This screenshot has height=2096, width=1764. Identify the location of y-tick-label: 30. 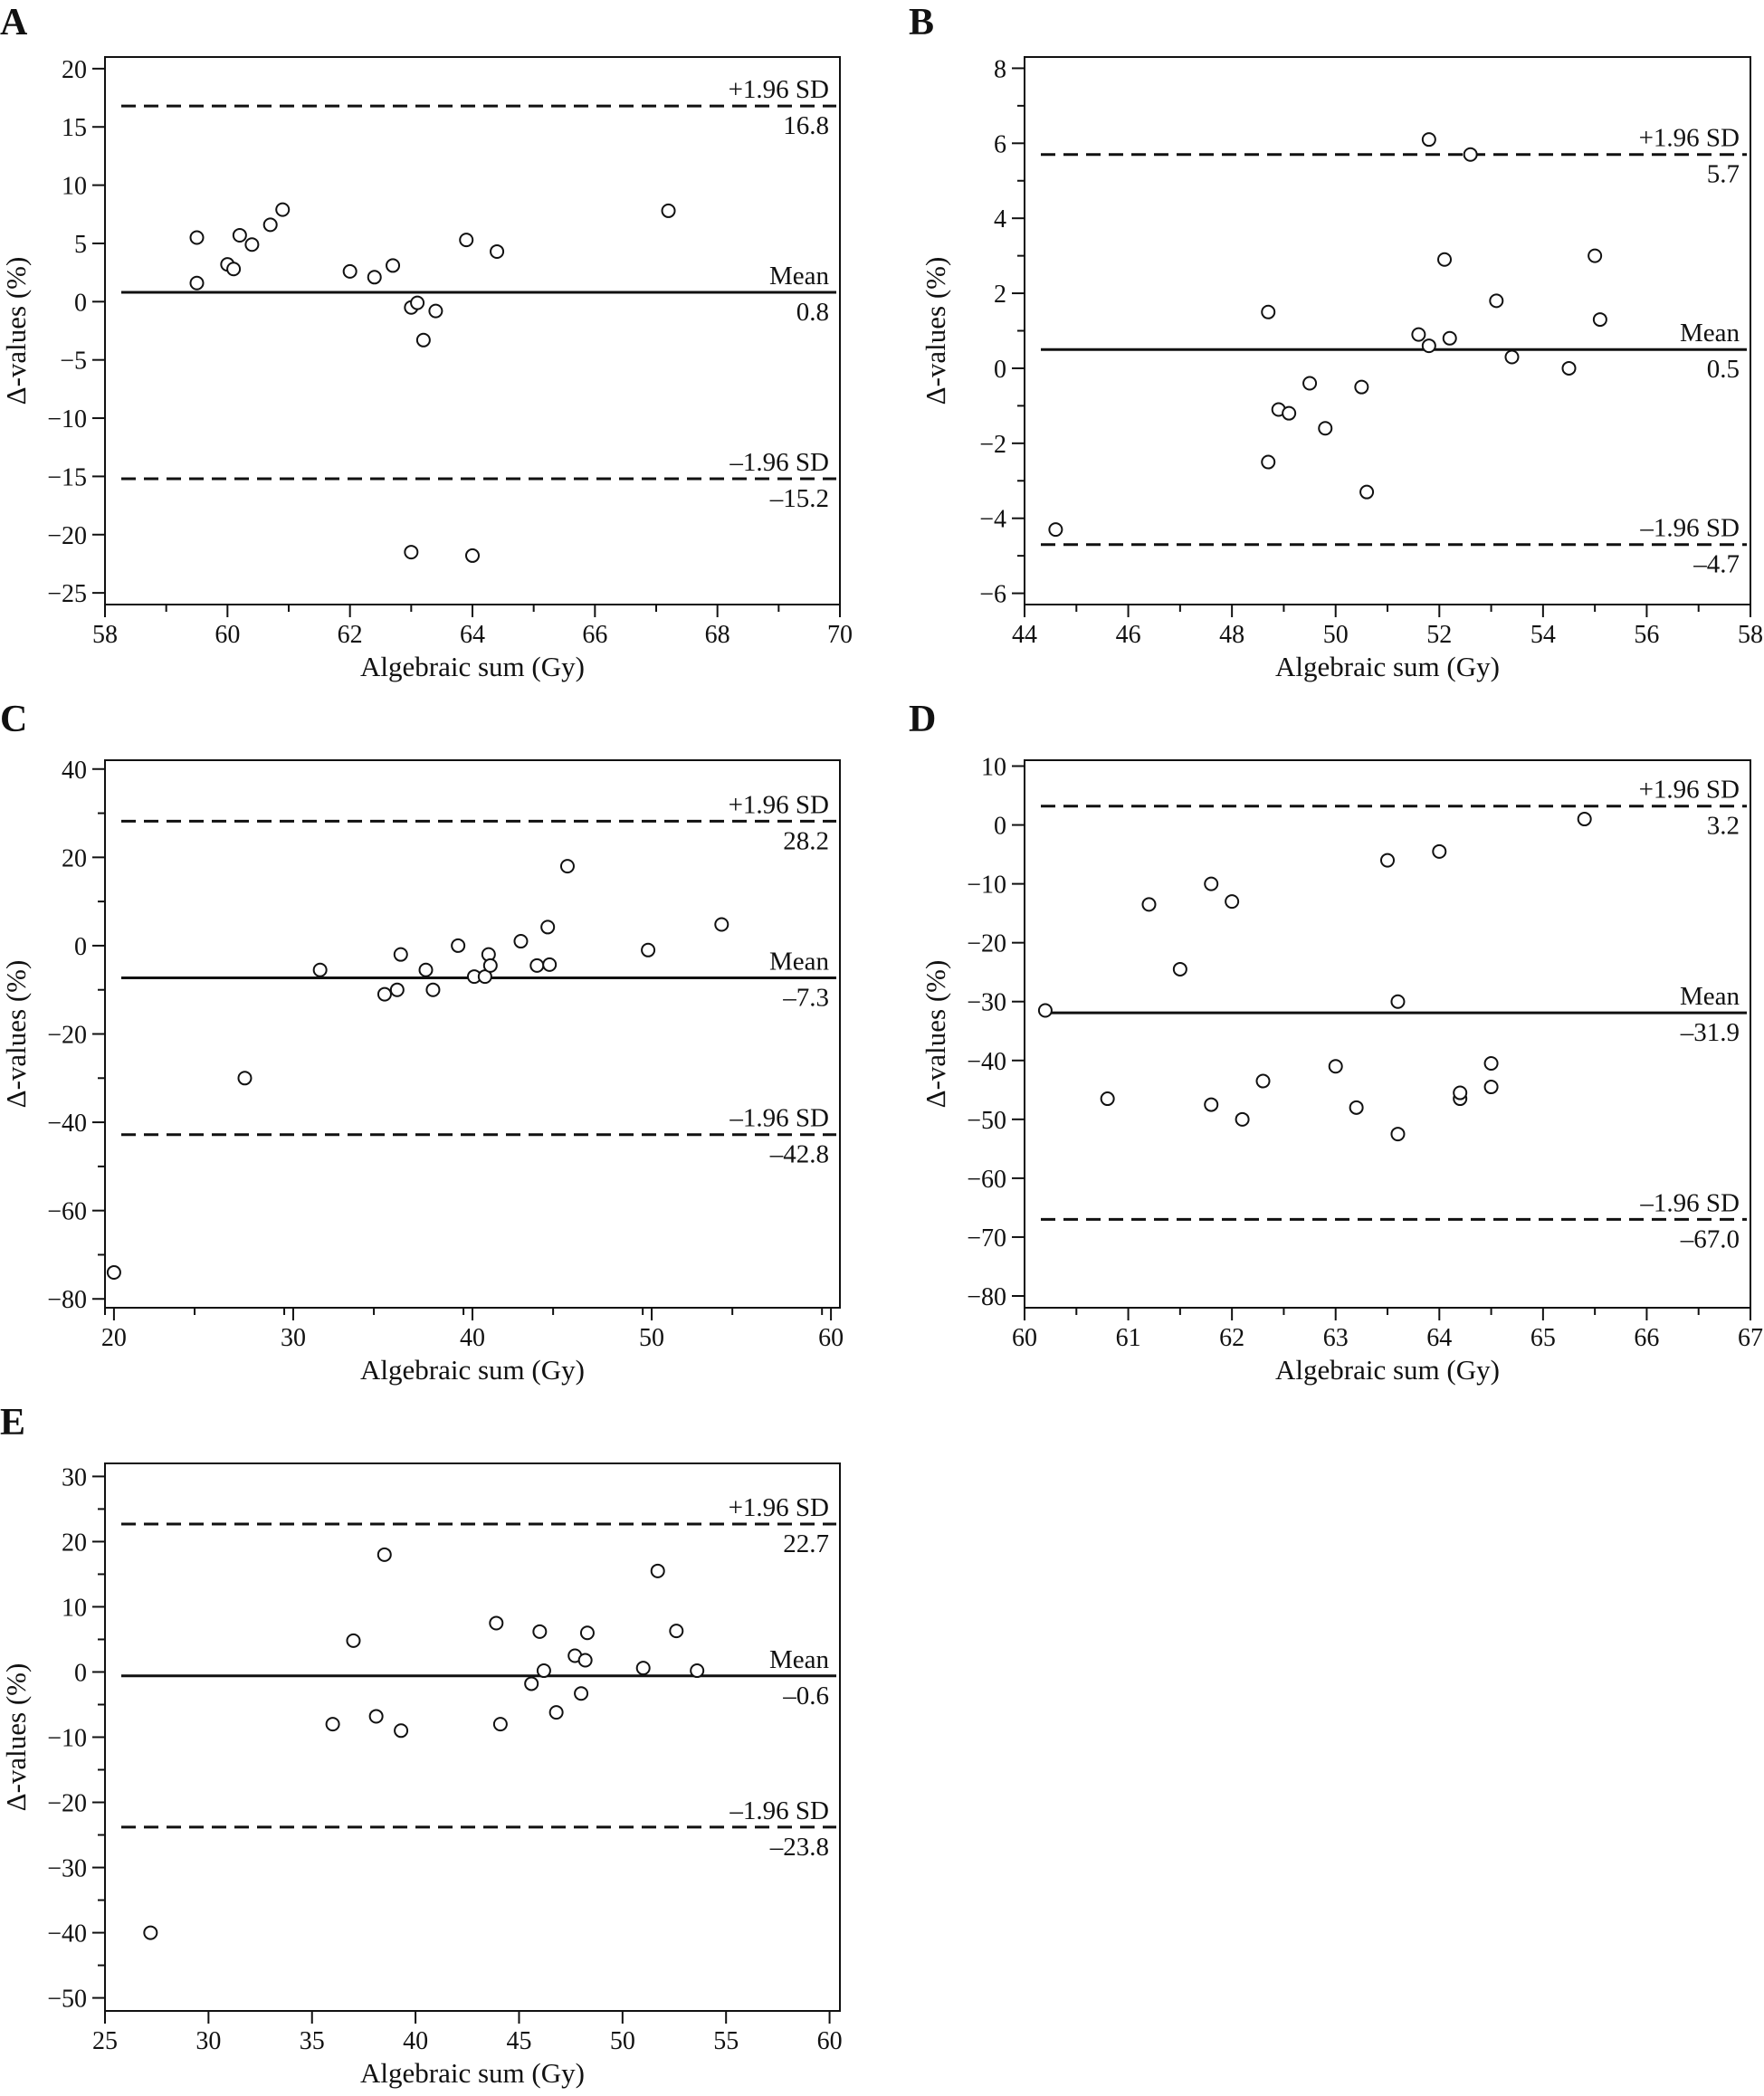
(74, 1477).